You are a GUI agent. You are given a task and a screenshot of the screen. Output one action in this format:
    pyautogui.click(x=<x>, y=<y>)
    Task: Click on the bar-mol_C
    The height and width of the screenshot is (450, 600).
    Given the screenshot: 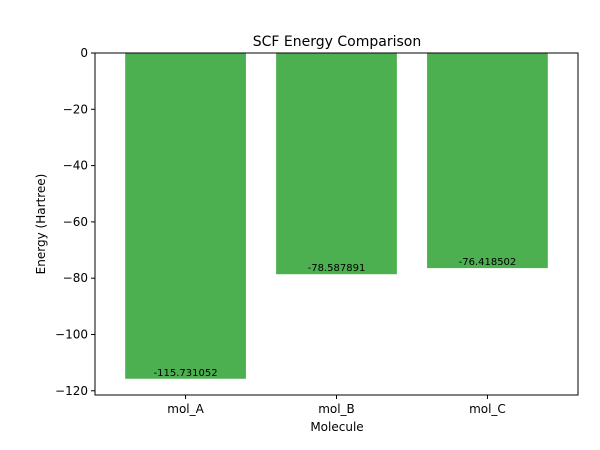 What is the action you would take?
    pyautogui.click(x=487, y=161)
    